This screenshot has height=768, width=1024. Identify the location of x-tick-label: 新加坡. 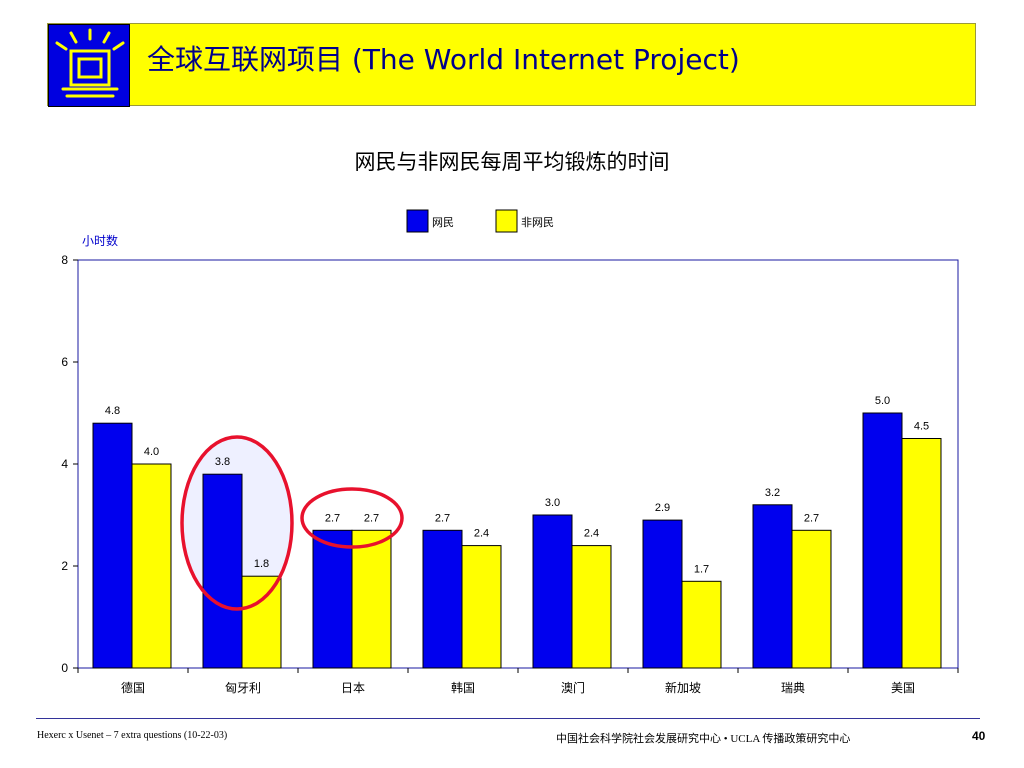
(683, 687).